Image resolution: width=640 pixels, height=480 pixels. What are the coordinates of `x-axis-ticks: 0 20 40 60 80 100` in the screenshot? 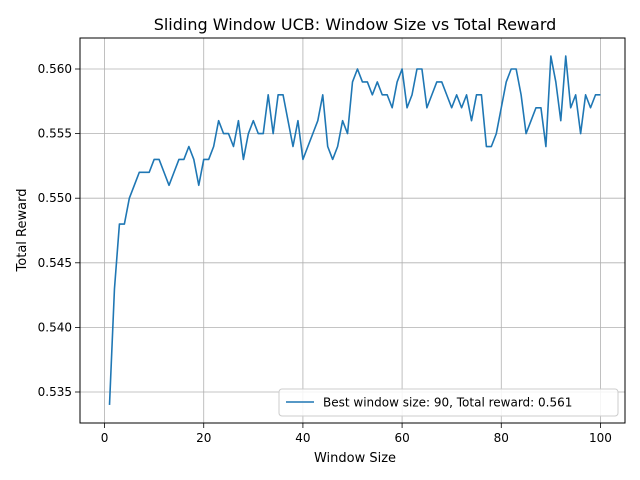 It's located at (356, 434).